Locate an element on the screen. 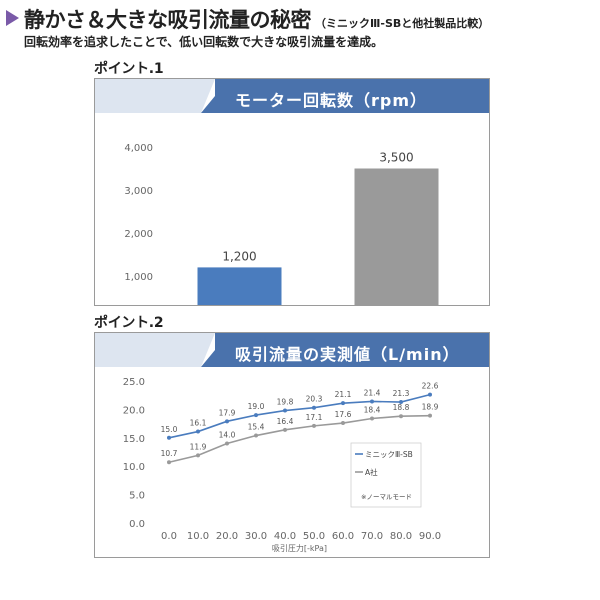 This screenshot has height=600, width=600. line-x-tick-label: 80.0 is located at coordinates (401, 536).